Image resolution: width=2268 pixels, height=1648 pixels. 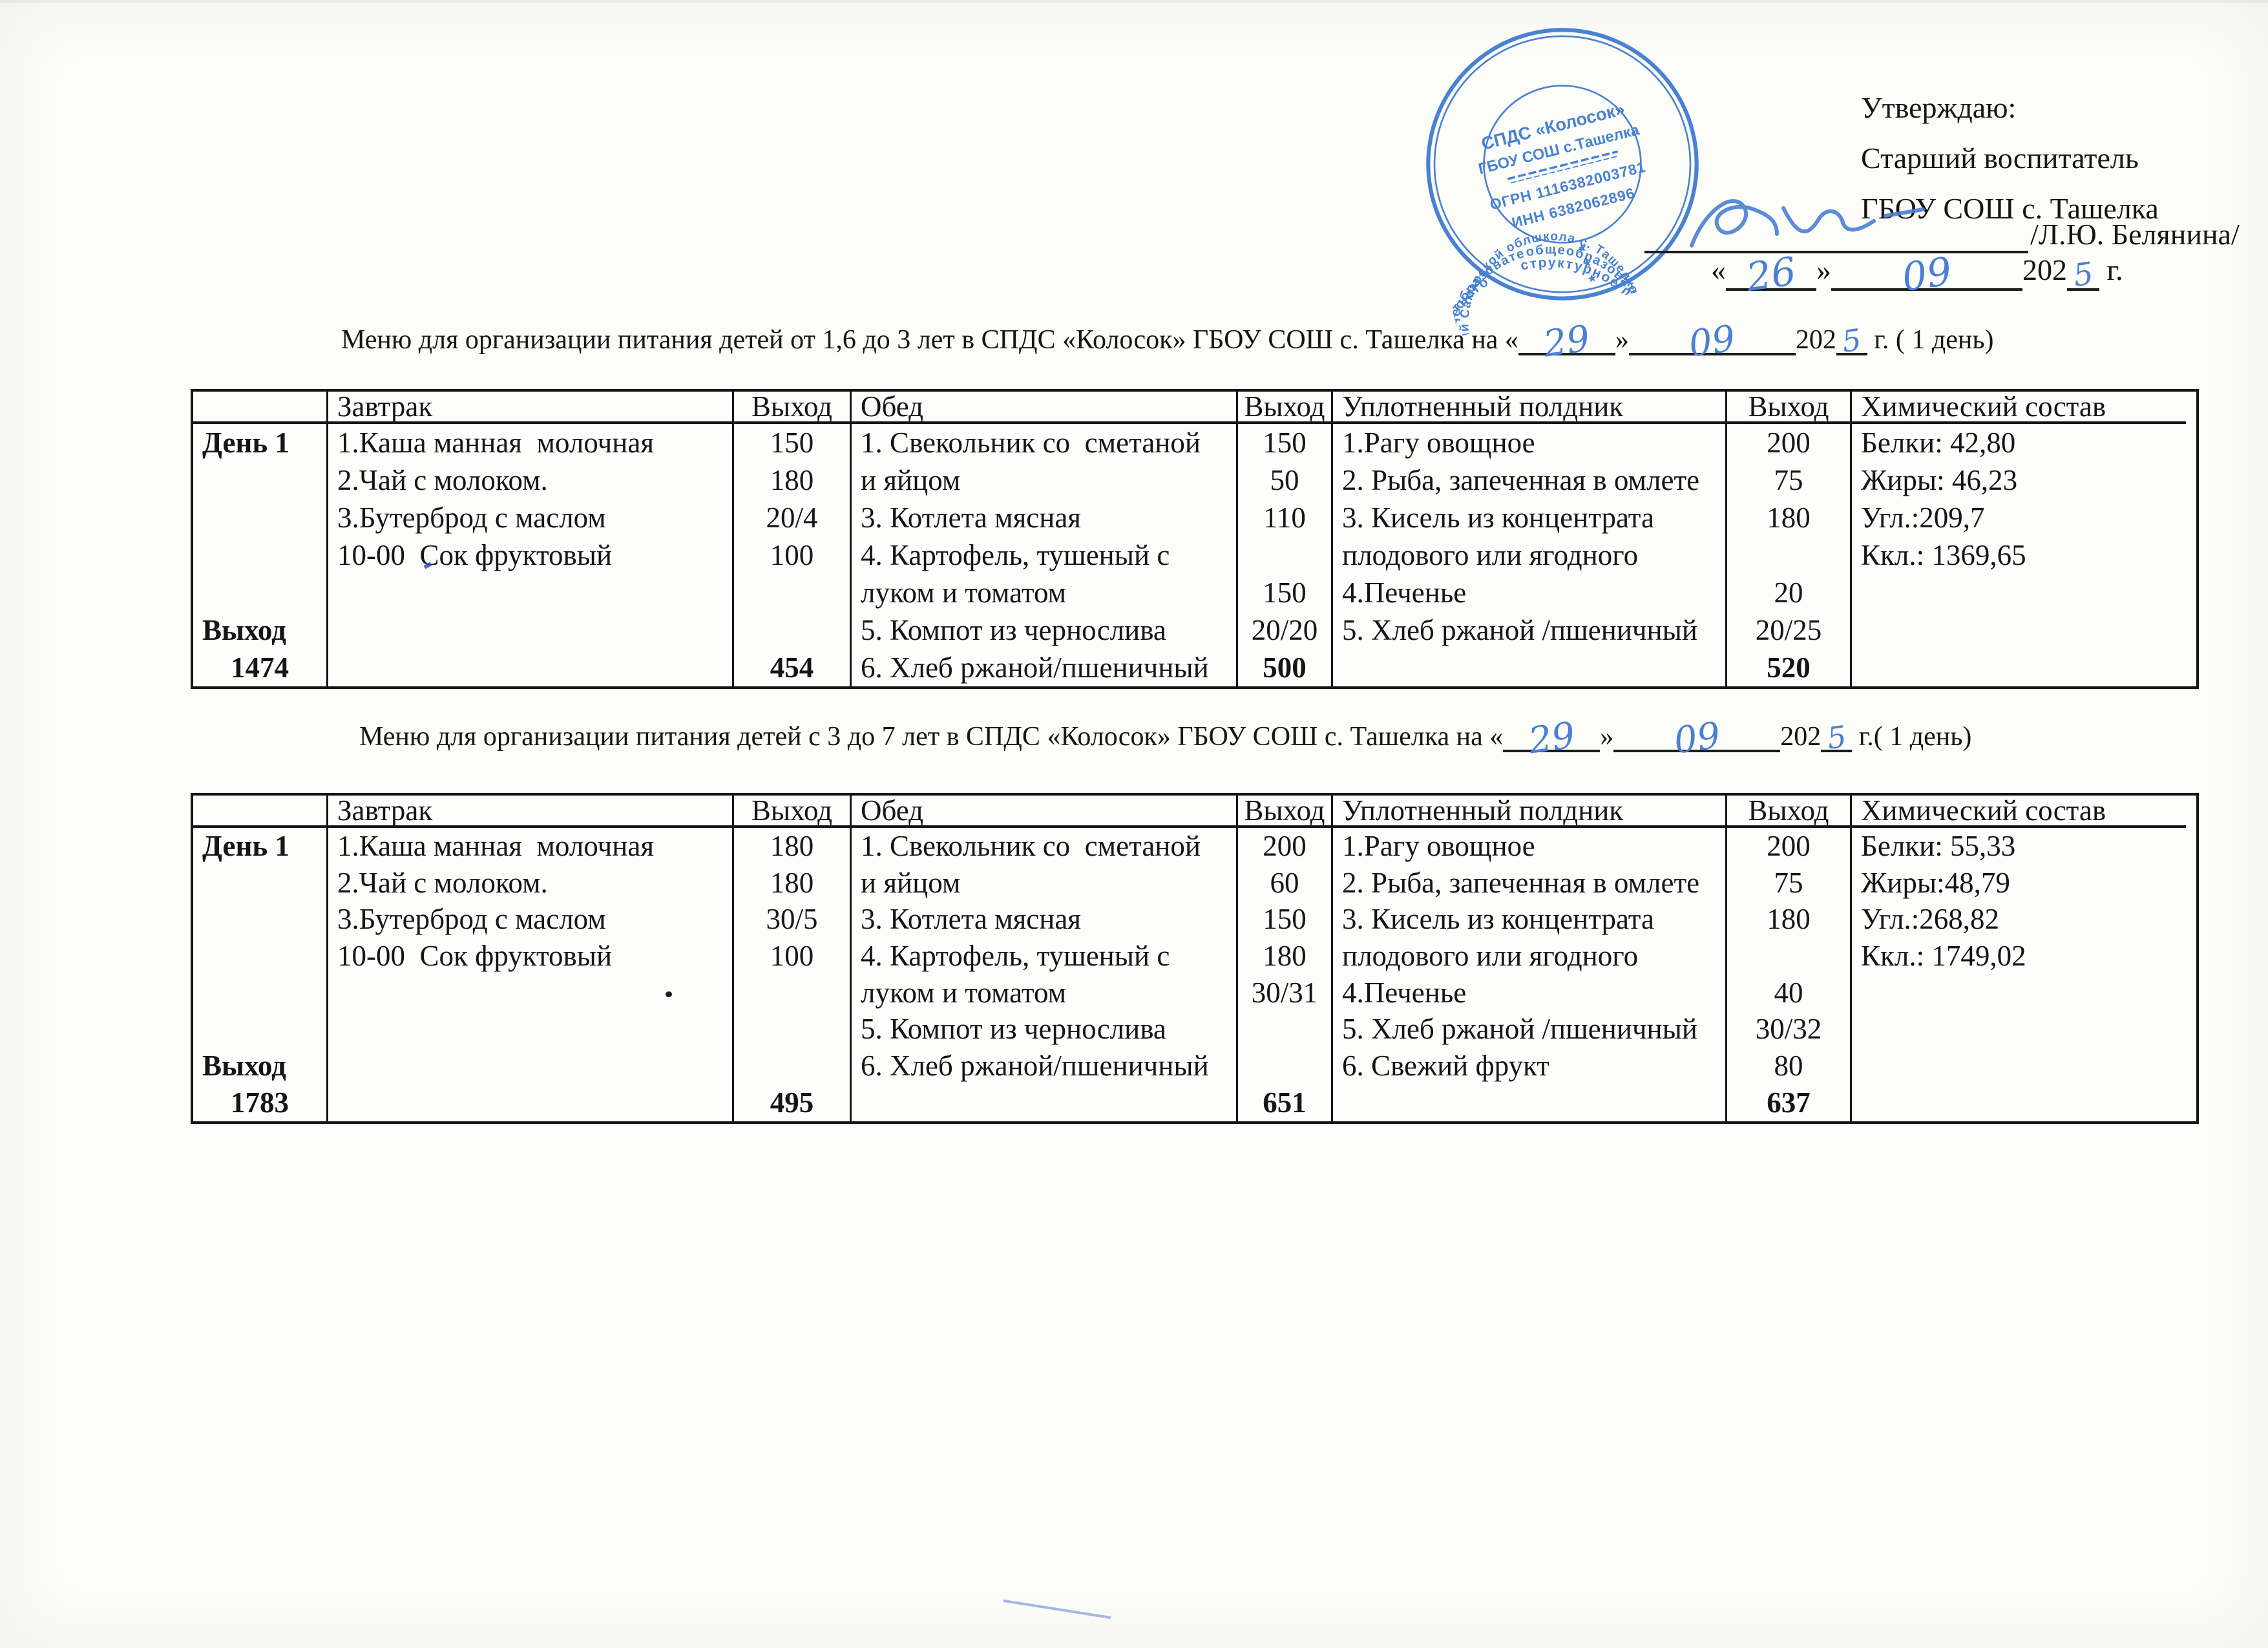 I want to click on cell-line: 2. Рыба, запеченная в омлете, so click(x=1521, y=882).